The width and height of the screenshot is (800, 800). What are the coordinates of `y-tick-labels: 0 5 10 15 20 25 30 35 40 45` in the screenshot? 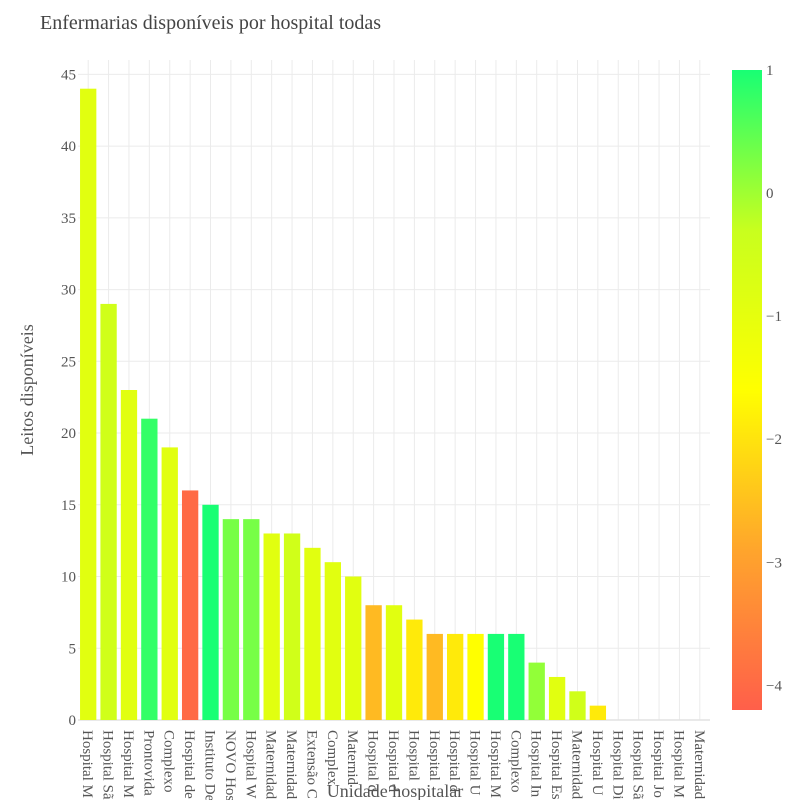 It's located at (68, 398).